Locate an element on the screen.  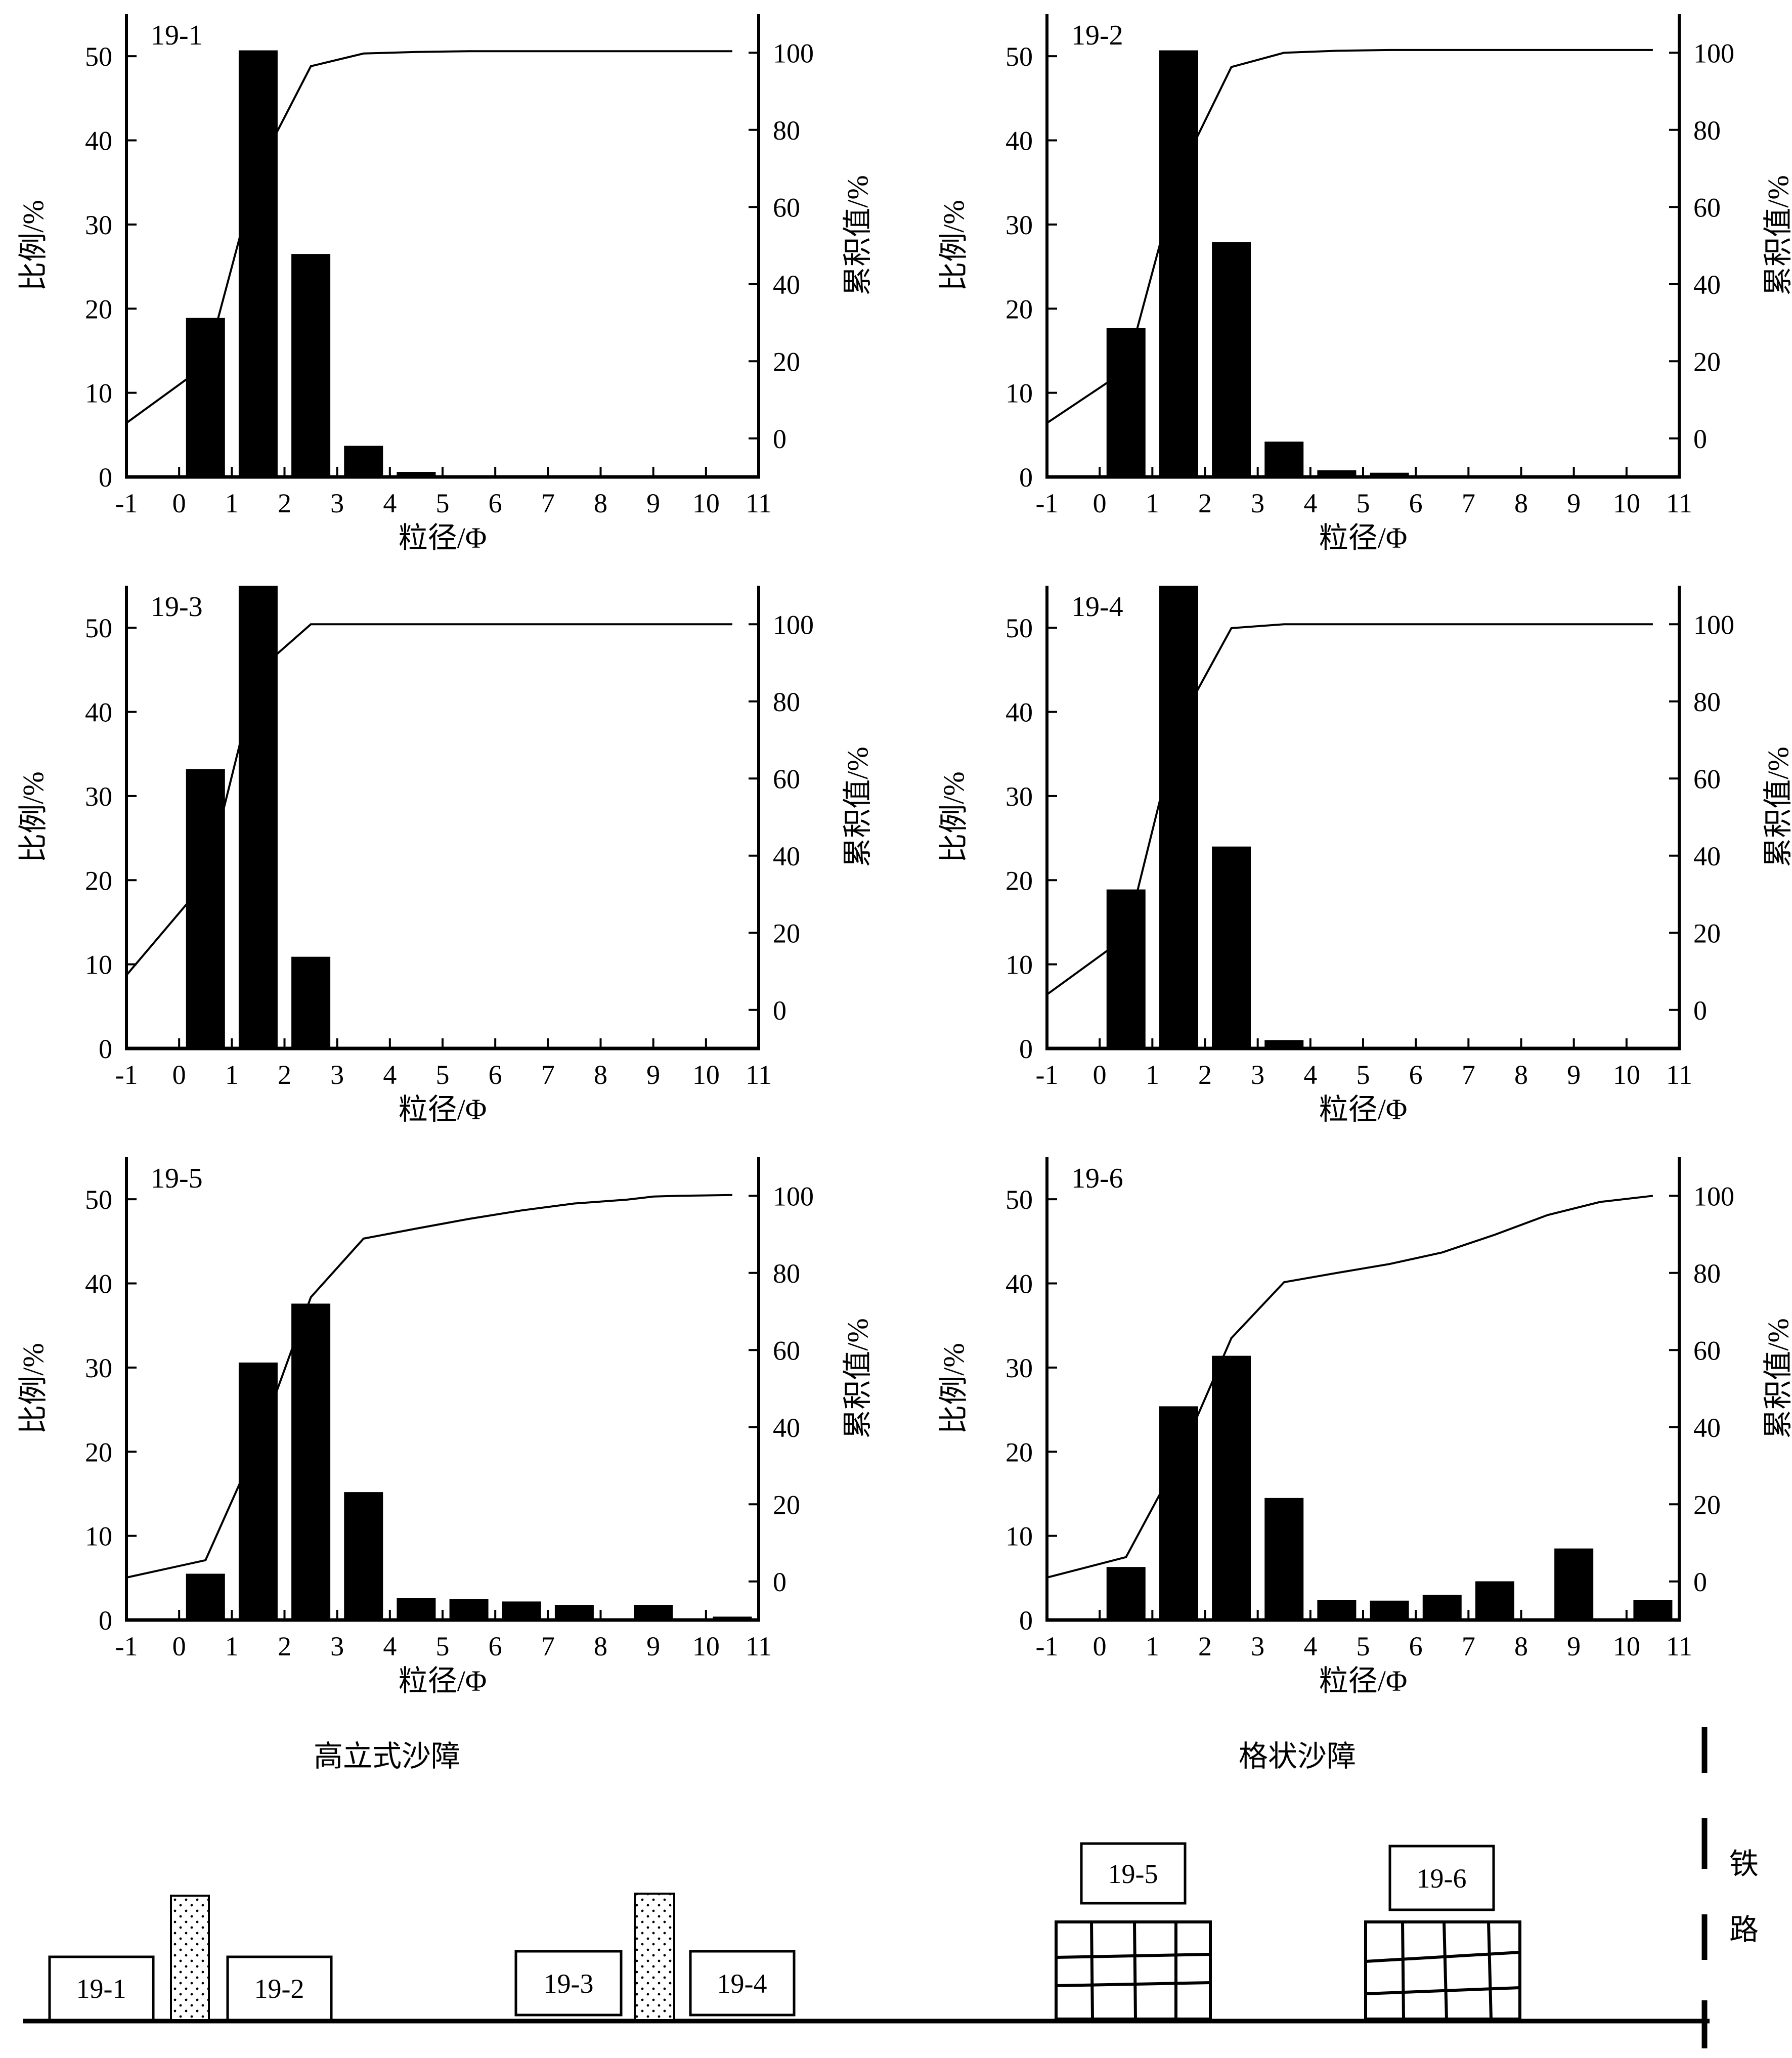
y-axis-label-left: 比例/% is located at coordinates (953, 245).